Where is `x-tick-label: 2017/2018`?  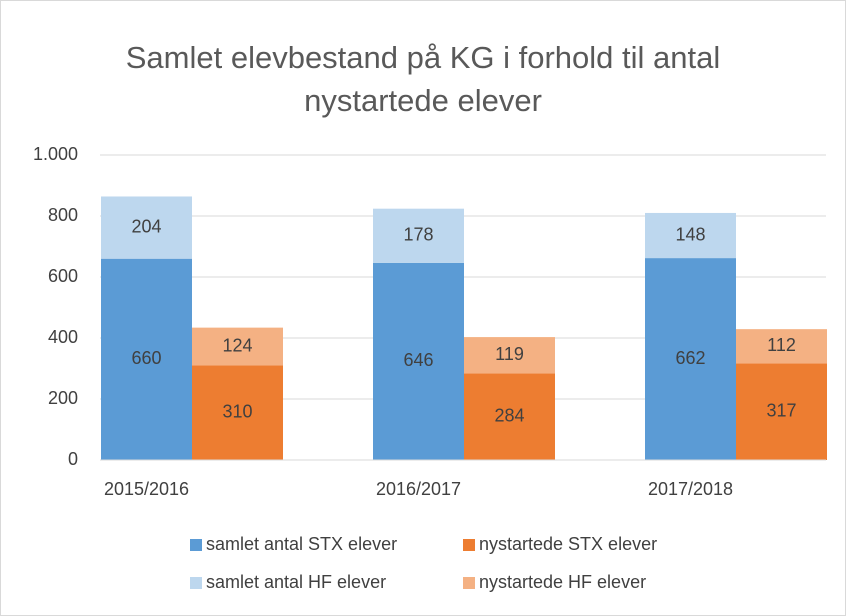
x-tick-label: 2017/2018 is located at coordinates (690, 489).